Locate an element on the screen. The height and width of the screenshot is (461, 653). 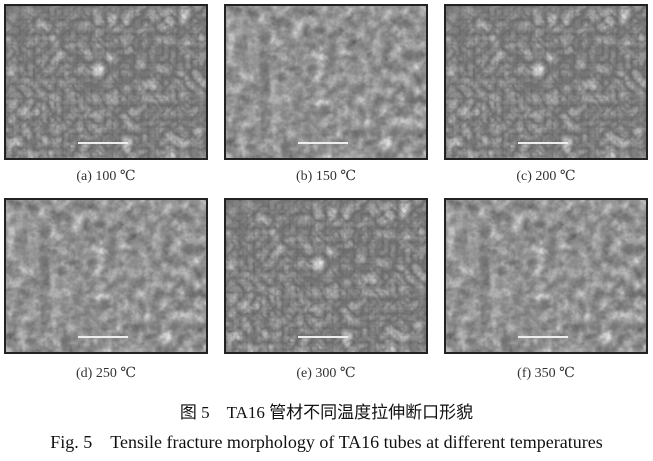
sem-image-d is located at coordinates (106, 276).